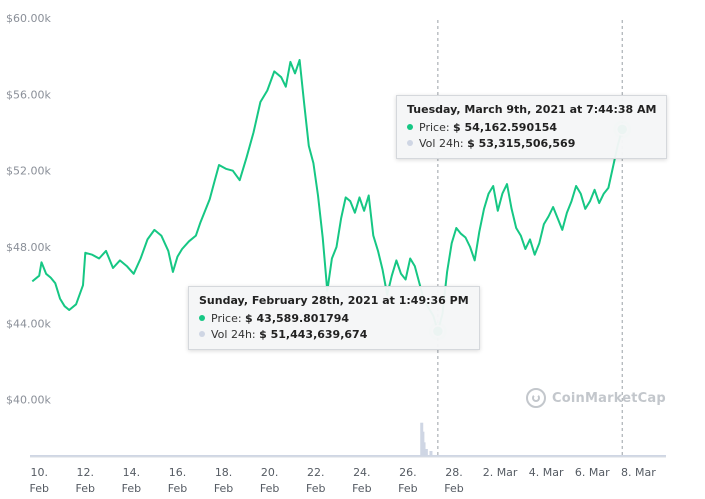 The width and height of the screenshot is (705, 499). What do you see at coordinates (532, 109) in the screenshot?
I see `tooltip-title: Tuesday, March 9th, 2021 at 7:44:38 AM` at bounding box center [532, 109].